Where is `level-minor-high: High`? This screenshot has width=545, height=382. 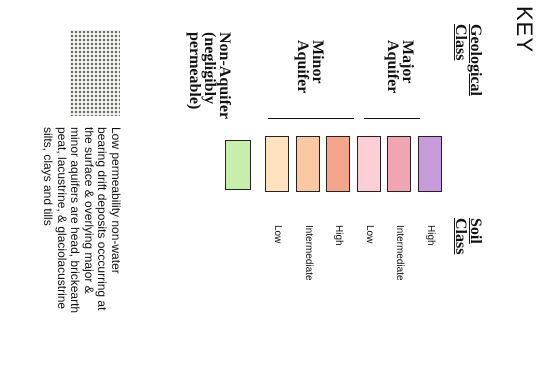 level-minor-high: High is located at coordinates (338, 235).